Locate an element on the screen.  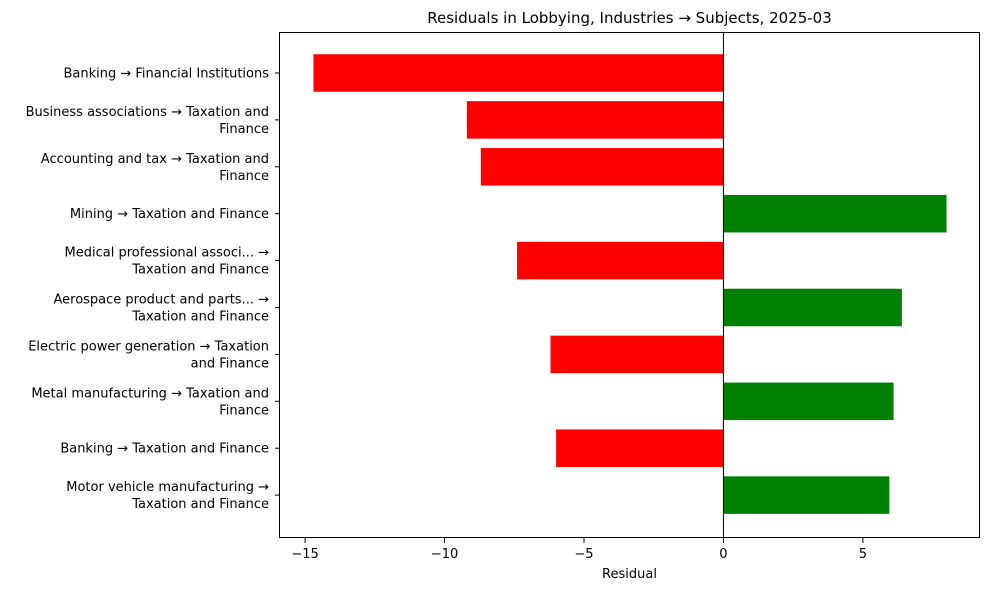
category-label: Banking → Financial Institutions is located at coordinates (166, 74).